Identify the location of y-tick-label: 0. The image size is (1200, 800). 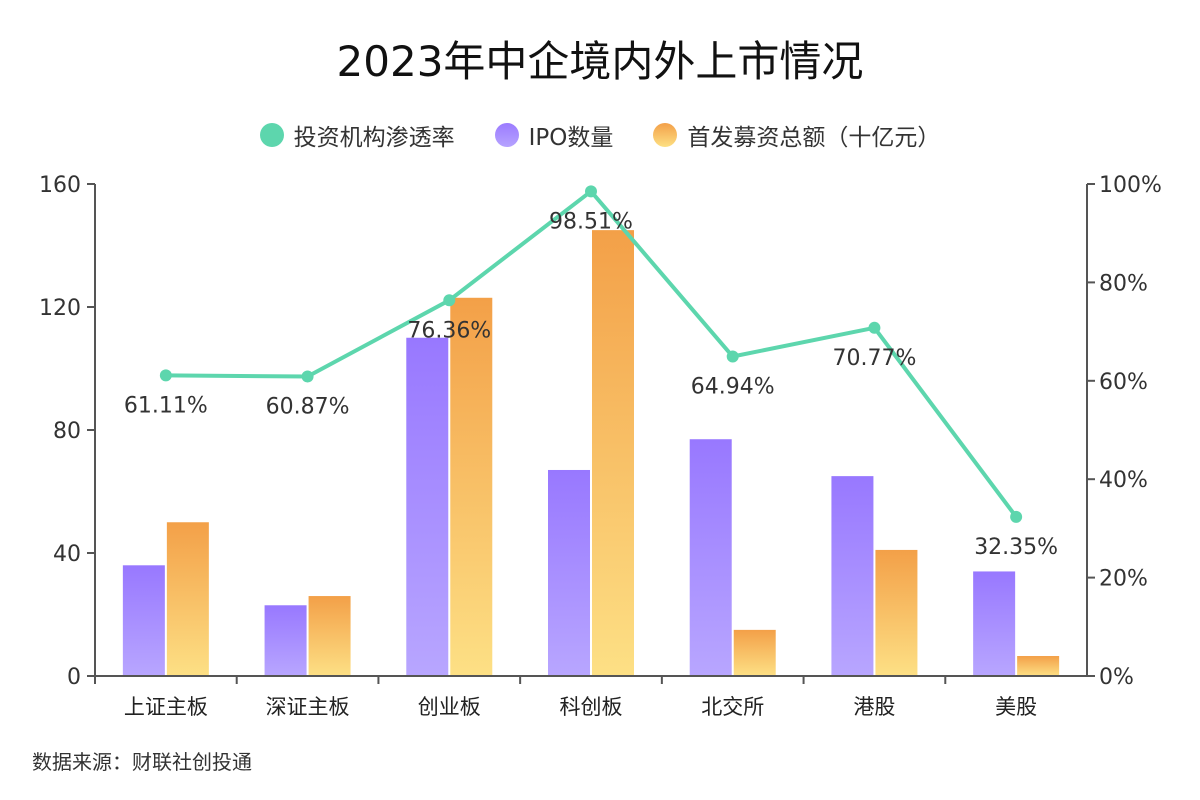
(74, 677).